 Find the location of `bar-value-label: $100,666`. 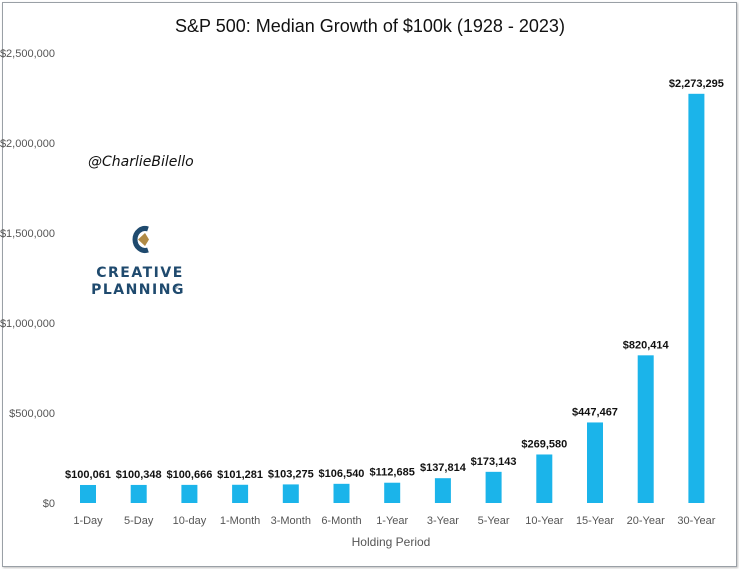

bar-value-label: $100,666 is located at coordinates (189, 475).